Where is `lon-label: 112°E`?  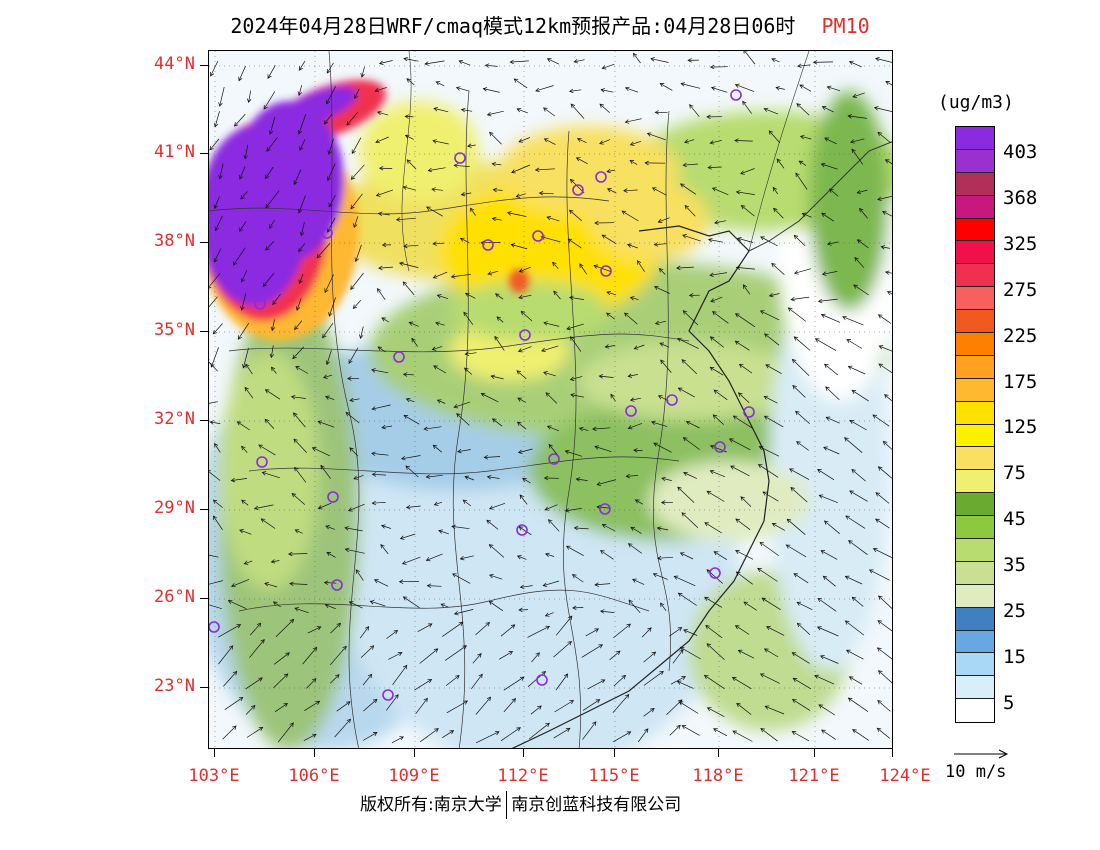 lon-label: 112°E is located at coordinates (523, 776).